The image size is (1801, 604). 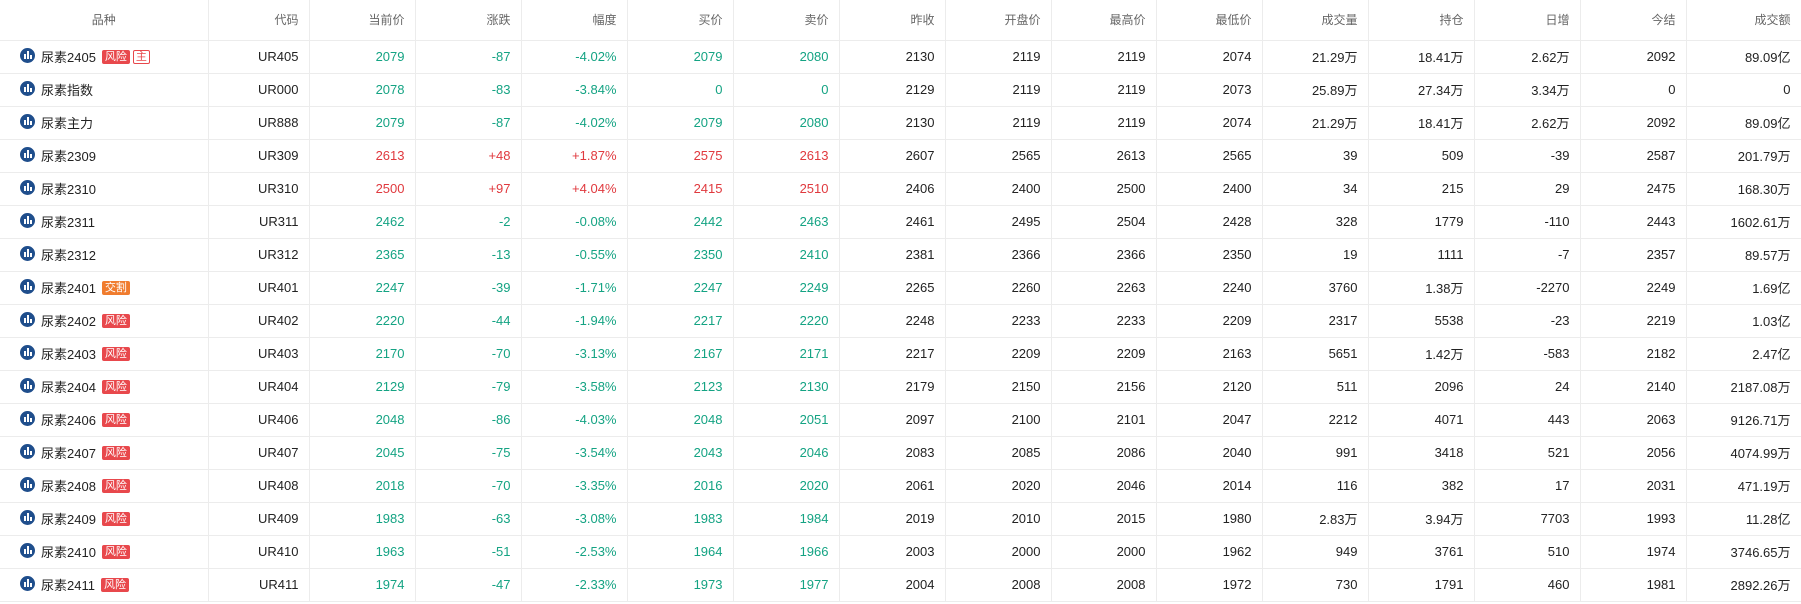 What do you see at coordinates (1743, 20) in the screenshot?
I see `col-header-turnover: 成交额` at bounding box center [1743, 20].